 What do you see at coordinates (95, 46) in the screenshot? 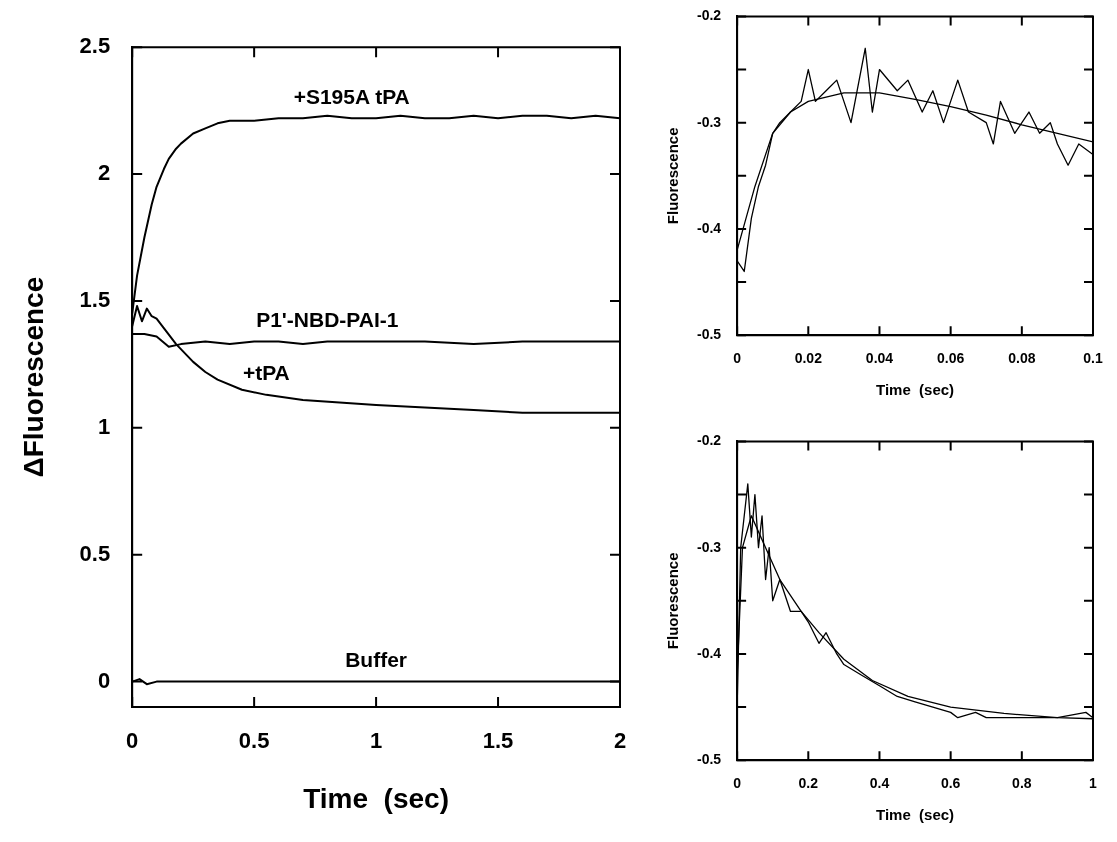
I see `y-tick-label: 2.5` at bounding box center [95, 46].